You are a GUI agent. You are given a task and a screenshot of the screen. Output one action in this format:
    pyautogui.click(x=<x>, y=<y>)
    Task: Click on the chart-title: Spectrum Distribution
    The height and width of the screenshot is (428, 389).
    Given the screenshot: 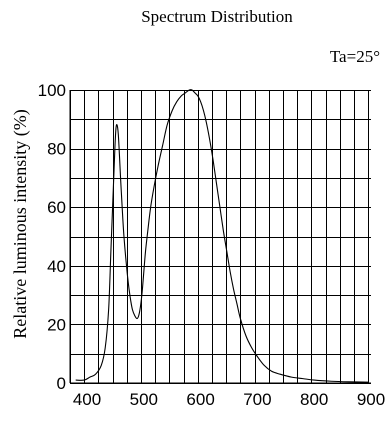 What is the action you would take?
    pyautogui.click(x=217, y=16)
    